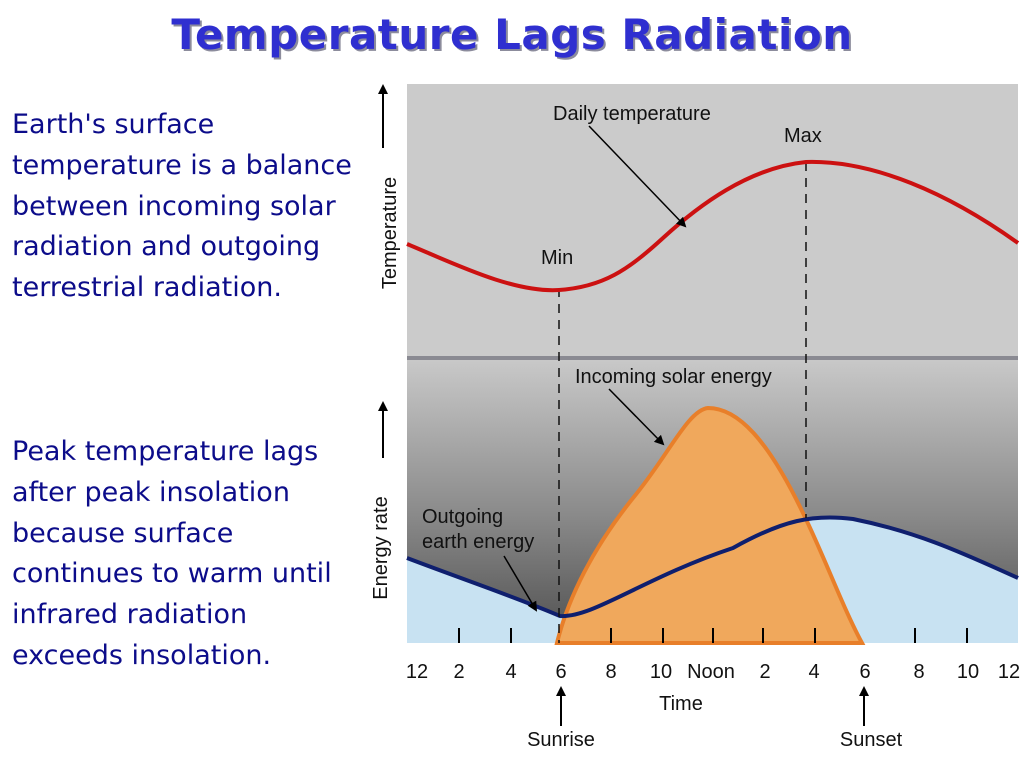  Describe the element at coordinates (512, 34) in the screenshot. I see `slide-title: Temperature Lags Radiation` at that location.